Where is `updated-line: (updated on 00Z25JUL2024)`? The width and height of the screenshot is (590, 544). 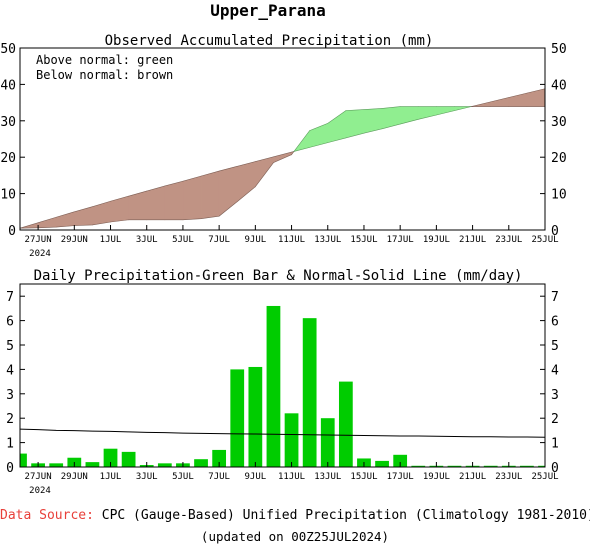 updated-line: (updated on 00Z25JUL2024) is located at coordinates (295, 536).